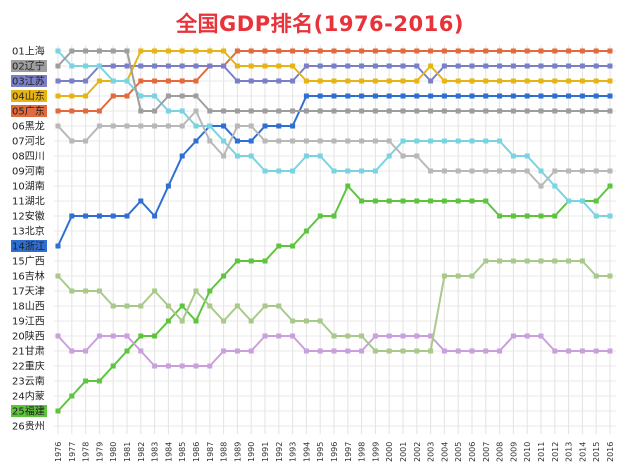 This screenshot has width=640, height=468. What do you see at coordinates (196, 452) in the screenshot?
I see `x-tick-label: 1986` at bounding box center [196, 452].